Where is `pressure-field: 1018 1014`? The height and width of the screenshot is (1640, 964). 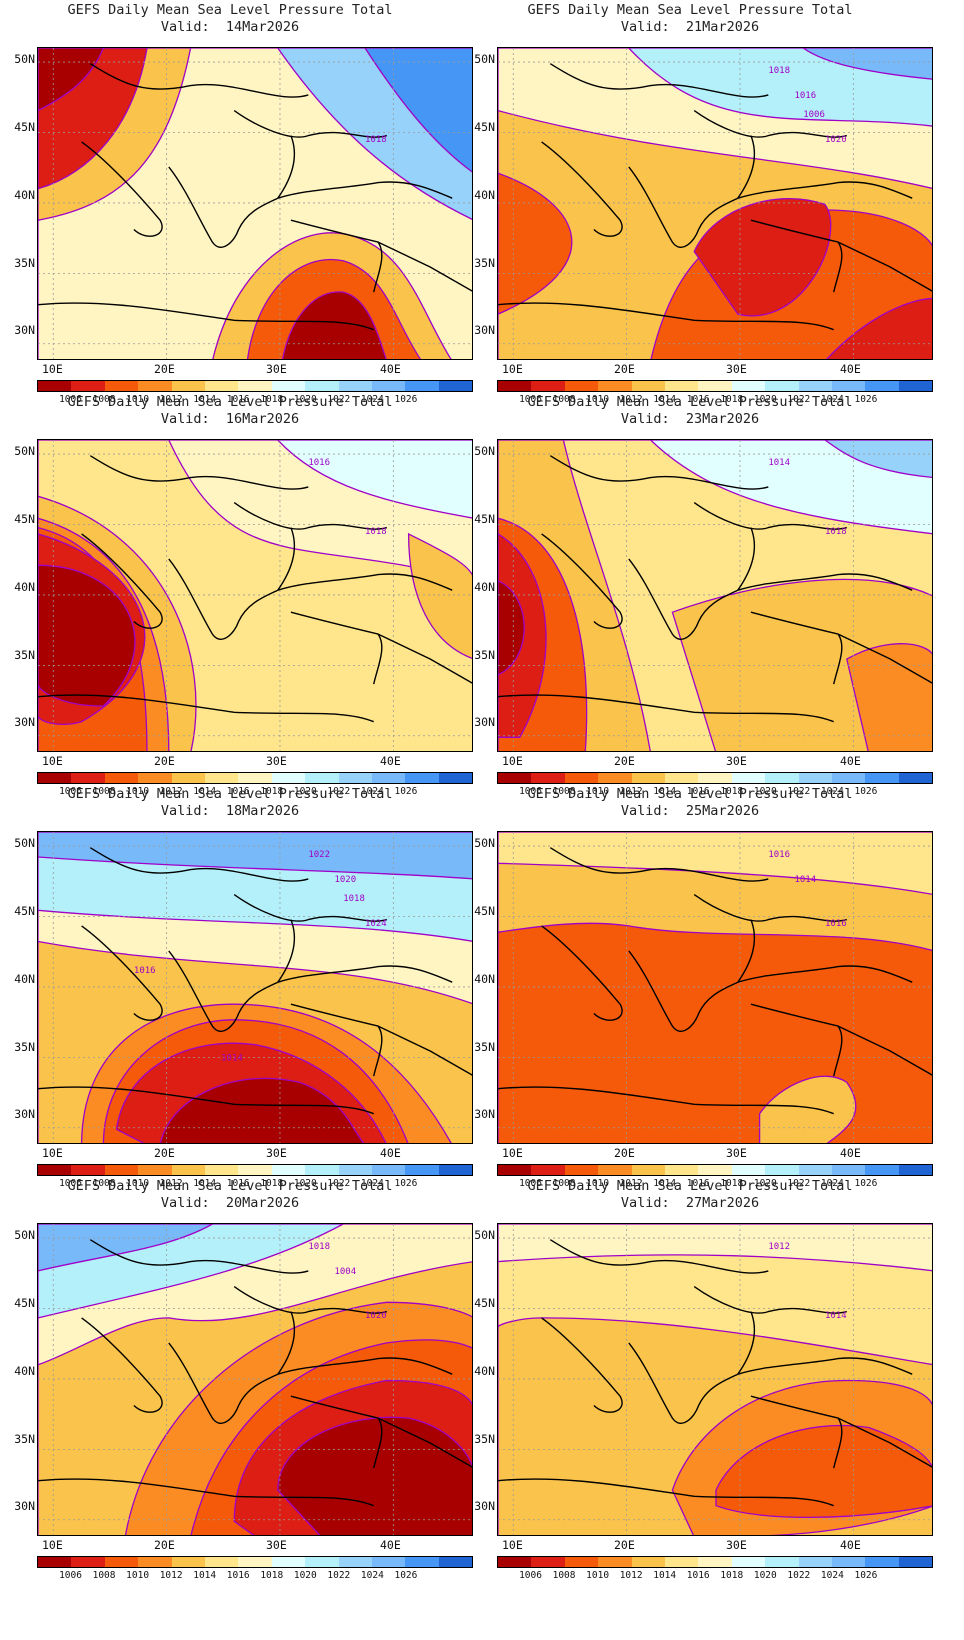
pressure-field: 1018 1014 is located at coordinates (715, 595).